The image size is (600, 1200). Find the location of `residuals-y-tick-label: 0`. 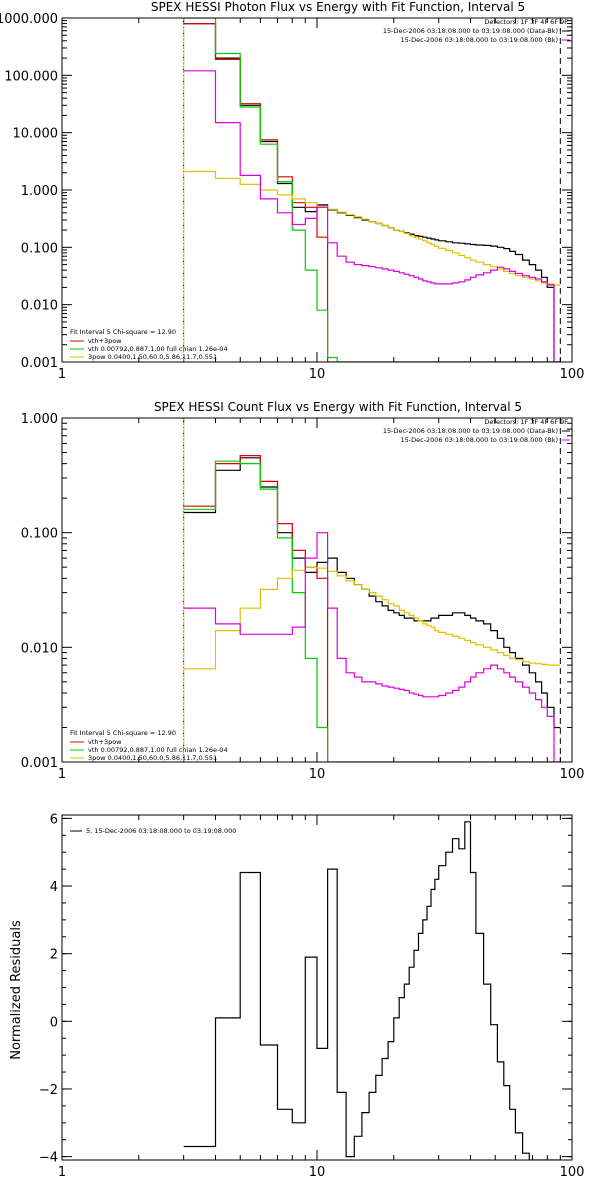

residuals-y-tick-label: 0 is located at coordinates (54, 1022).